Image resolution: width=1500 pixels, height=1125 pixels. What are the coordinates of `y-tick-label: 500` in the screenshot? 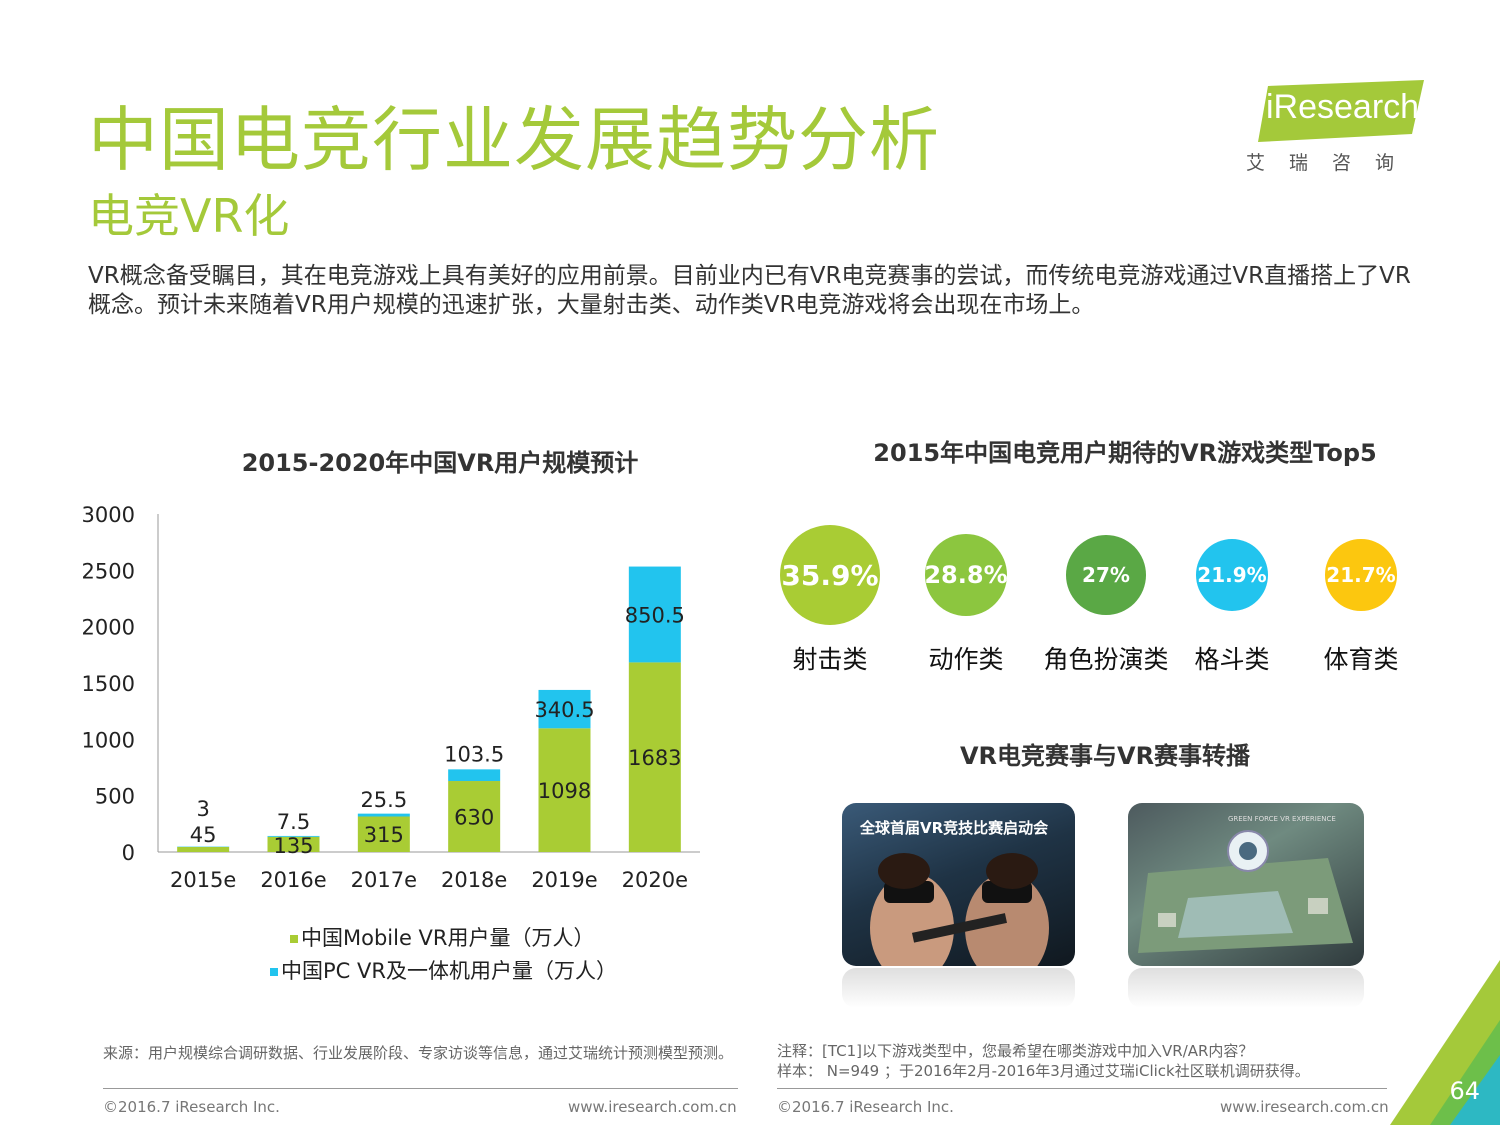 It's located at (115, 797).